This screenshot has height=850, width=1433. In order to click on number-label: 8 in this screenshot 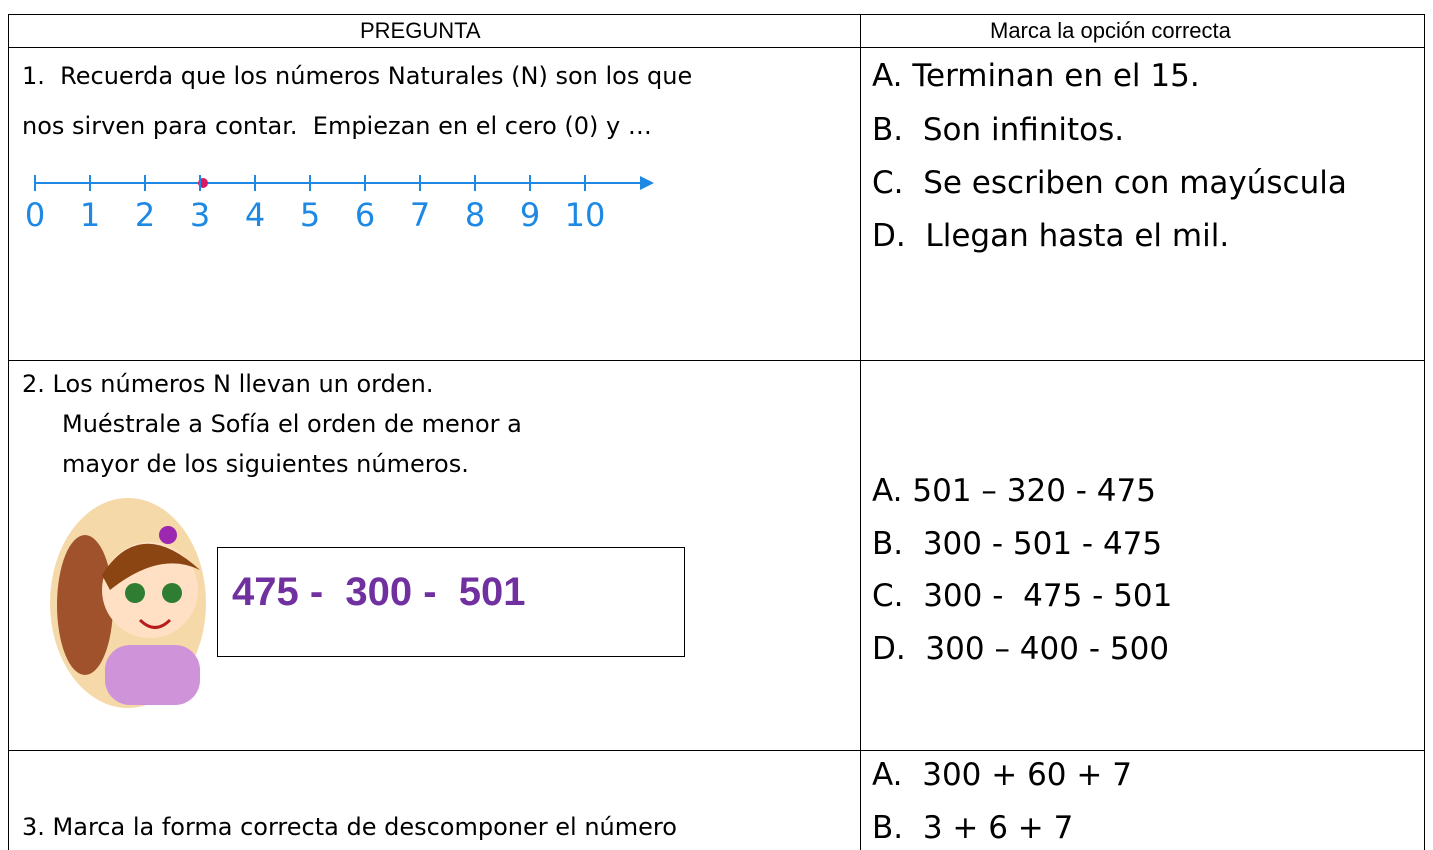, I will do `click(475, 215)`.